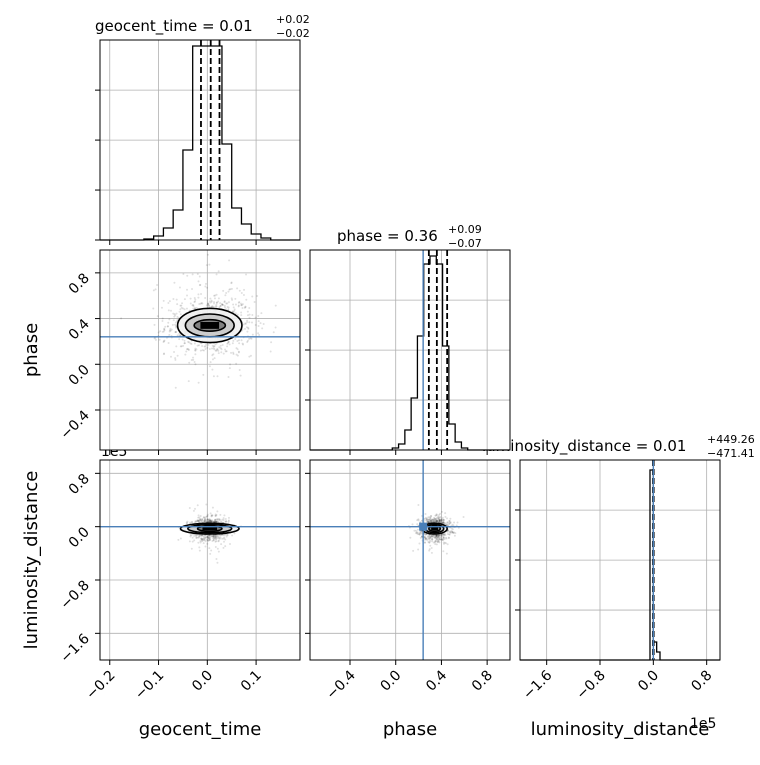  I want to click on x-axis-label-luminosity-distance: luminosity_distance, so click(620, 729).